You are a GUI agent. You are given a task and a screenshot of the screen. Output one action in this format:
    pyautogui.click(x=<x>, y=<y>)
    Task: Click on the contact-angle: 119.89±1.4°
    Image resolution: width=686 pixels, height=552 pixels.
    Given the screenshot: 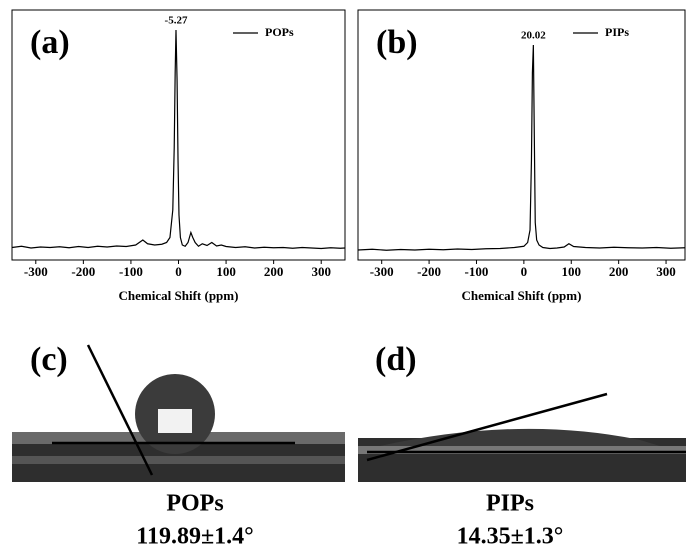 What is the action you would take?
    pyautogui.click(x=194, y=537)
    